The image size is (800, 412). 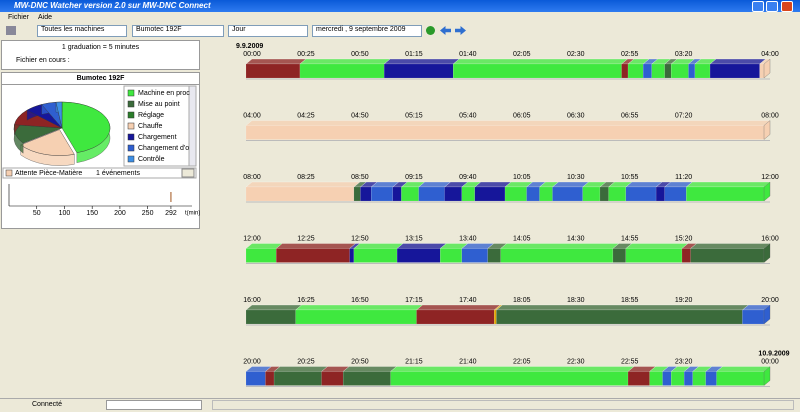 I want to click on time-label: 11:20, so click(x=683, y=177).